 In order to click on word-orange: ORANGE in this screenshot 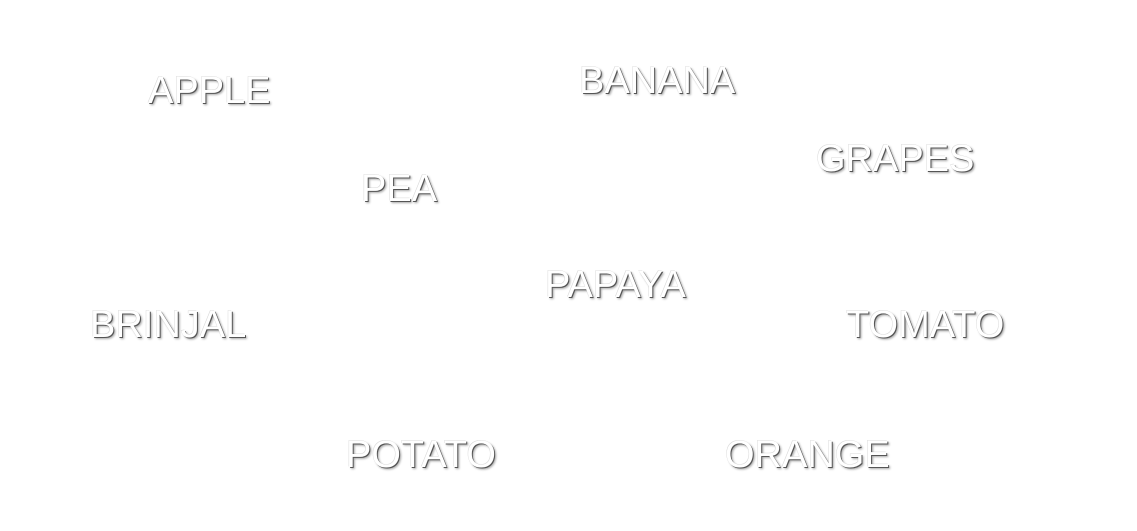, I will do `click(807, 455)`.